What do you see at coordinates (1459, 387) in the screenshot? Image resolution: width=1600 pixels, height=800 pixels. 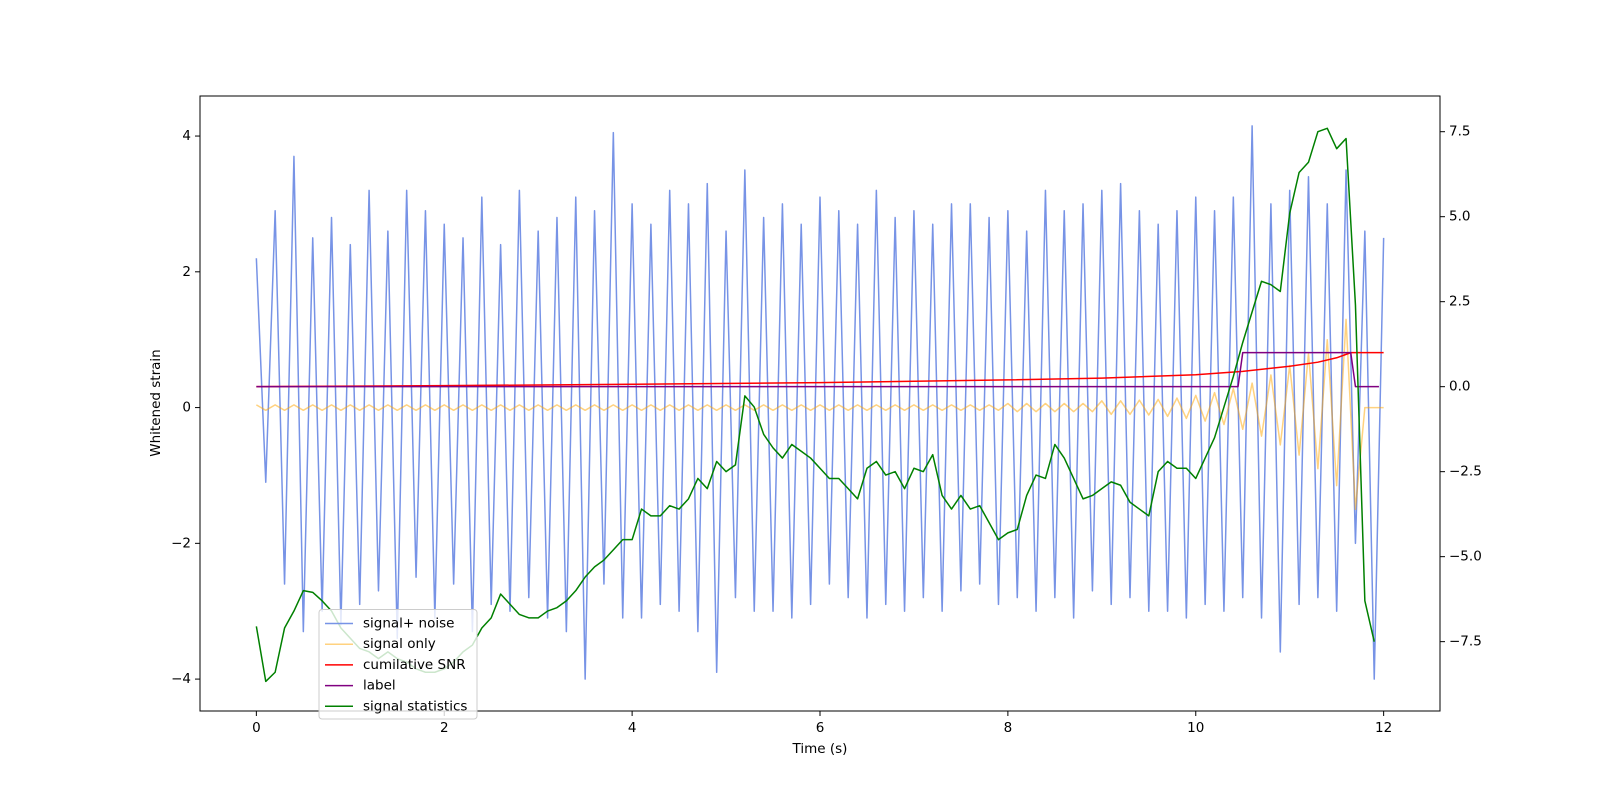 I see `y2-tick-label: 0.0` at bounding box center [1459, 387].